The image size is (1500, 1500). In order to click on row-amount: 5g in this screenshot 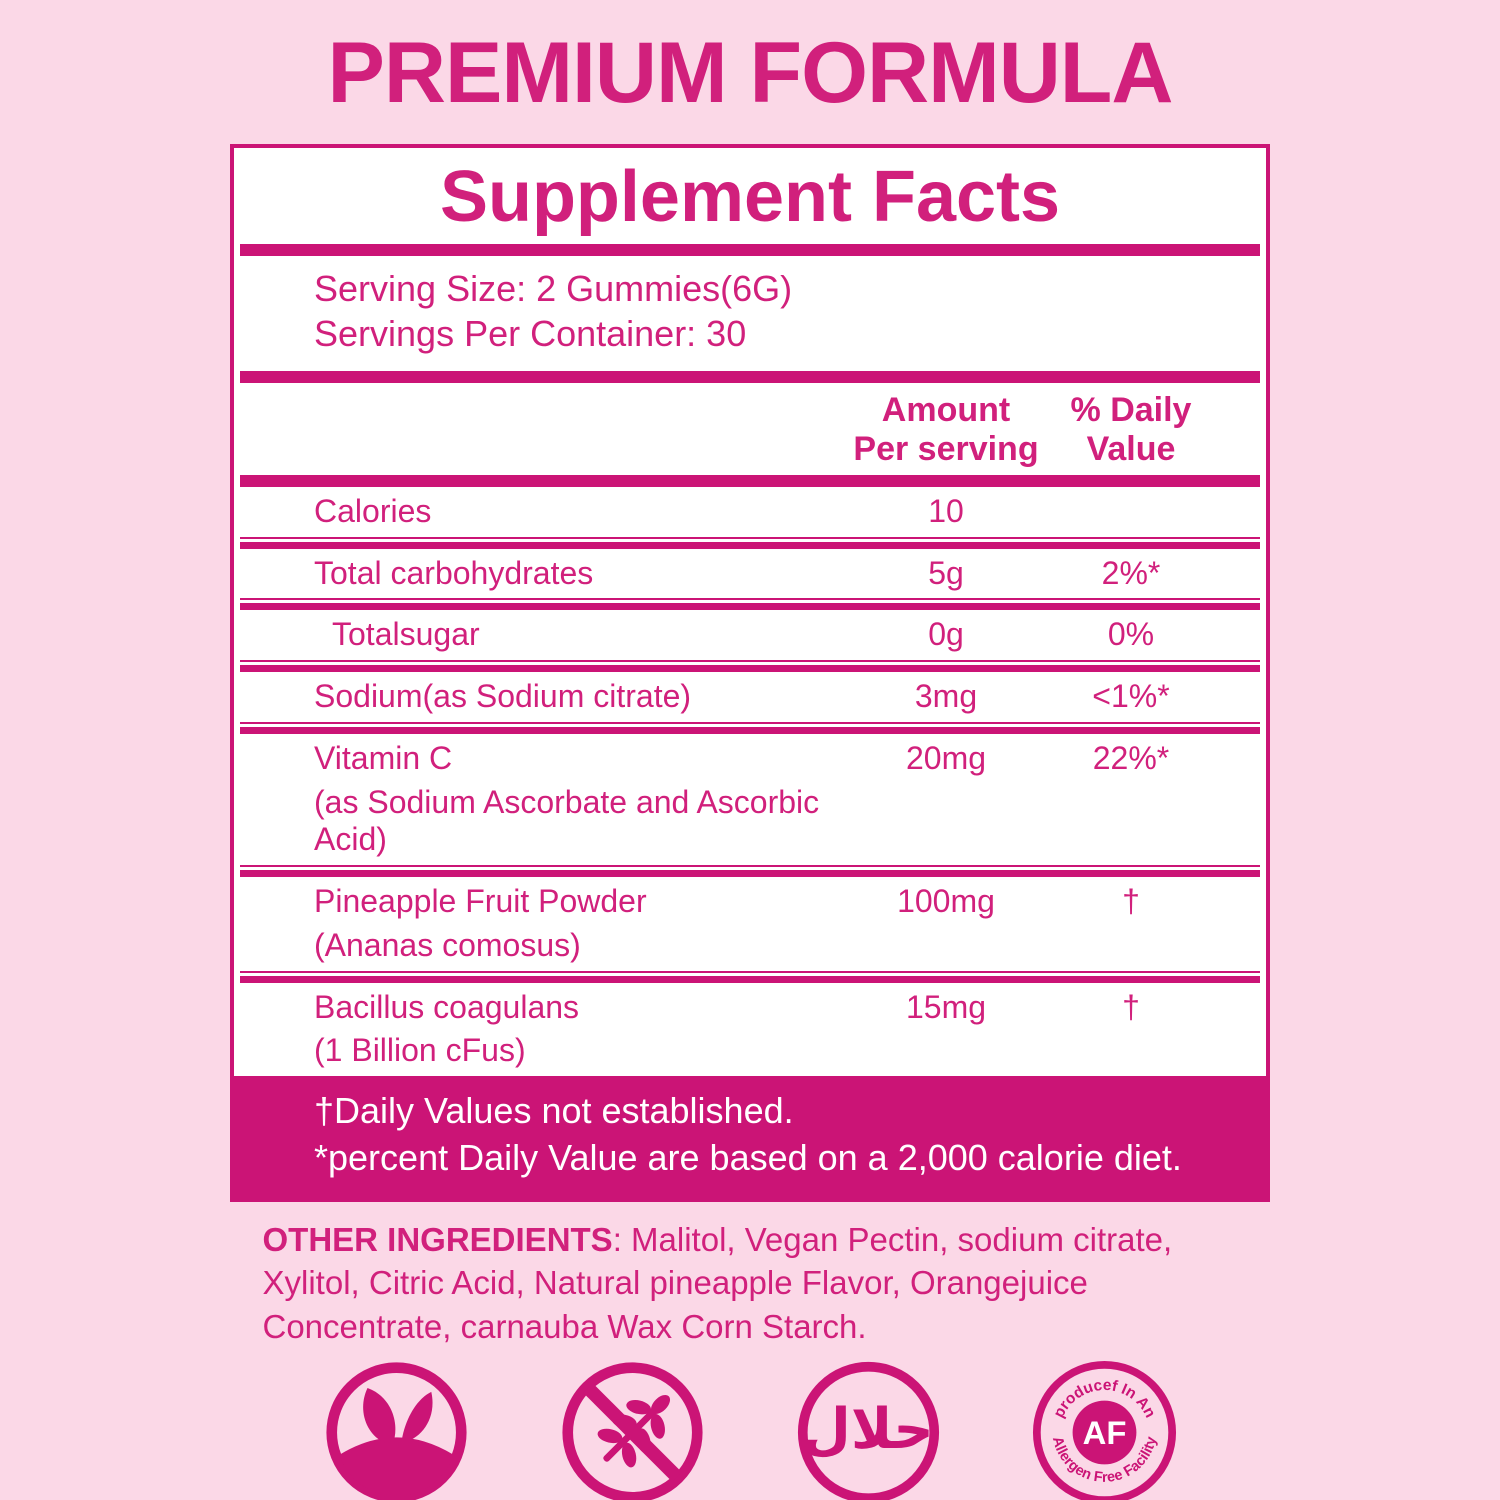, I will do `click(946, 572)`.